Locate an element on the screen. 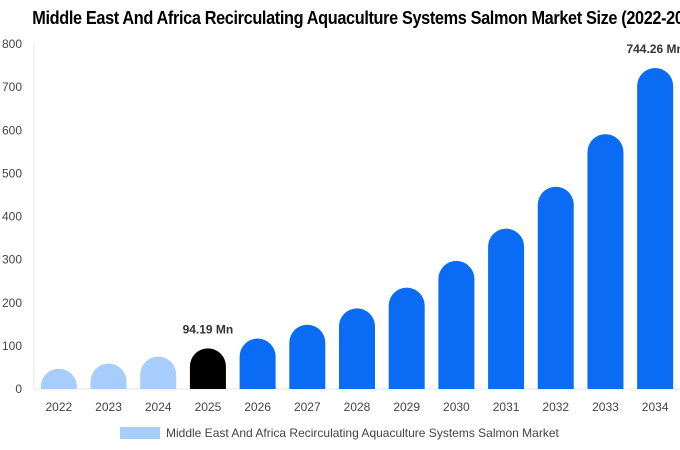  bar-2027 is located at coordinates (307, 356).